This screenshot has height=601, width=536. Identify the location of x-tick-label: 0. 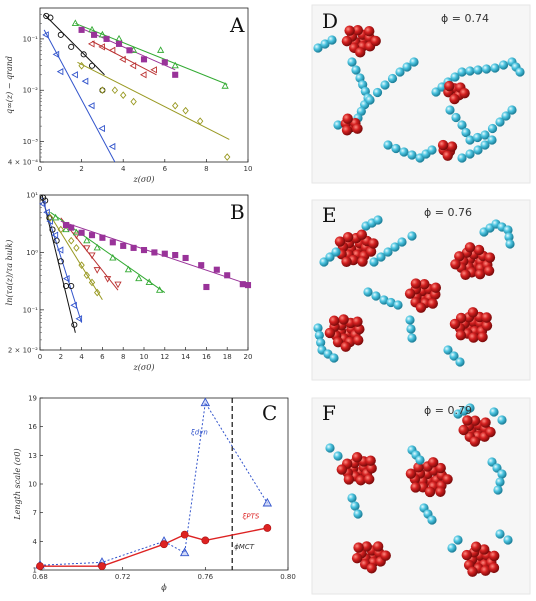
(40, 357).